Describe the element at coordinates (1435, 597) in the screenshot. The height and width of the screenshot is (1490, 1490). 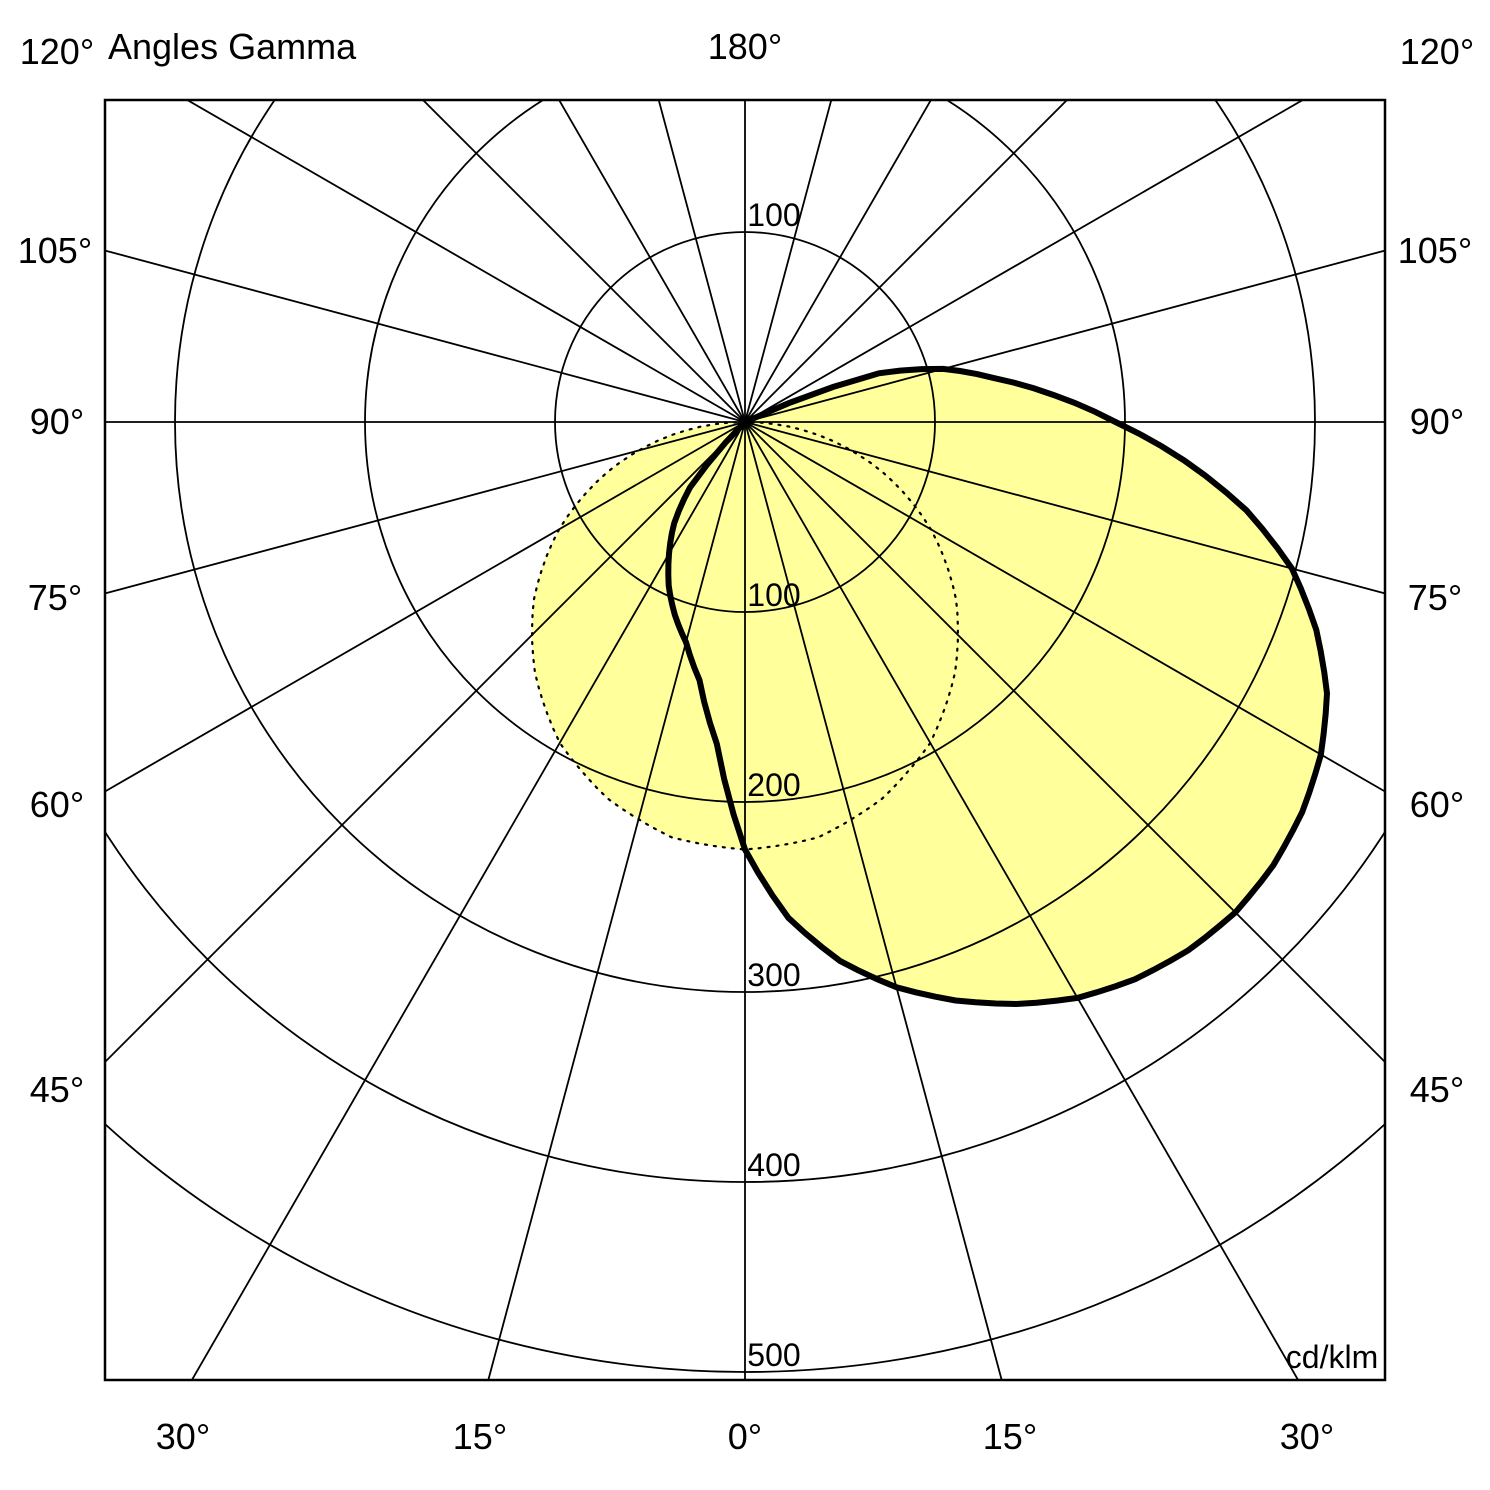
I see `gamma-label-right-75: 75°` at that location.